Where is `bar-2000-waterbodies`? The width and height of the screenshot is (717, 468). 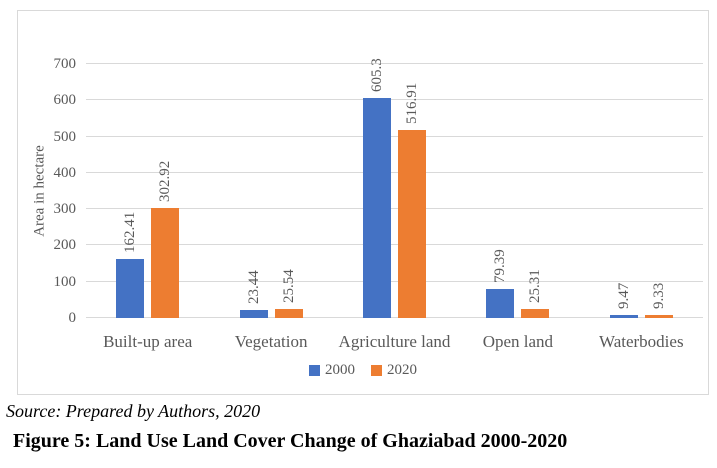
bar-2000-waterbodies is located at coordinates (623, 316).